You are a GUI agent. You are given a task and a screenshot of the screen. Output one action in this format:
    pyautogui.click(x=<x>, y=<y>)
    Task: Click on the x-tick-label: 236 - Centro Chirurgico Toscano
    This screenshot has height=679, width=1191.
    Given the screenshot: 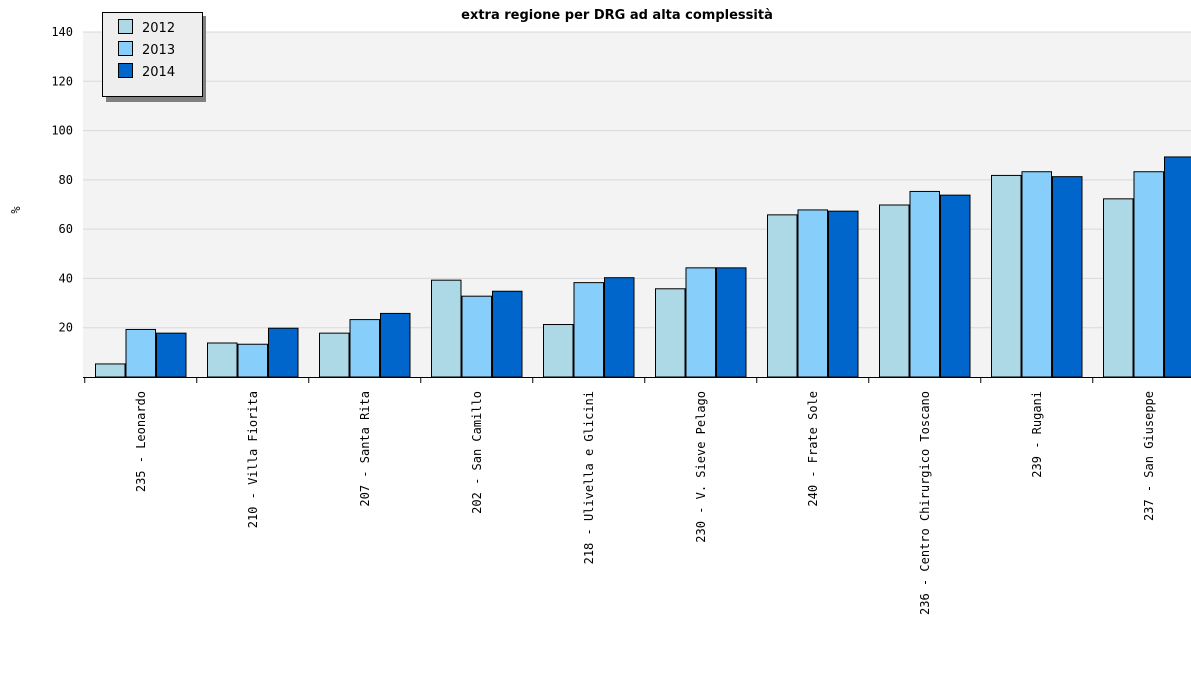 What is the action you would take?
    pyautogui.click(x=925, y=503)
    